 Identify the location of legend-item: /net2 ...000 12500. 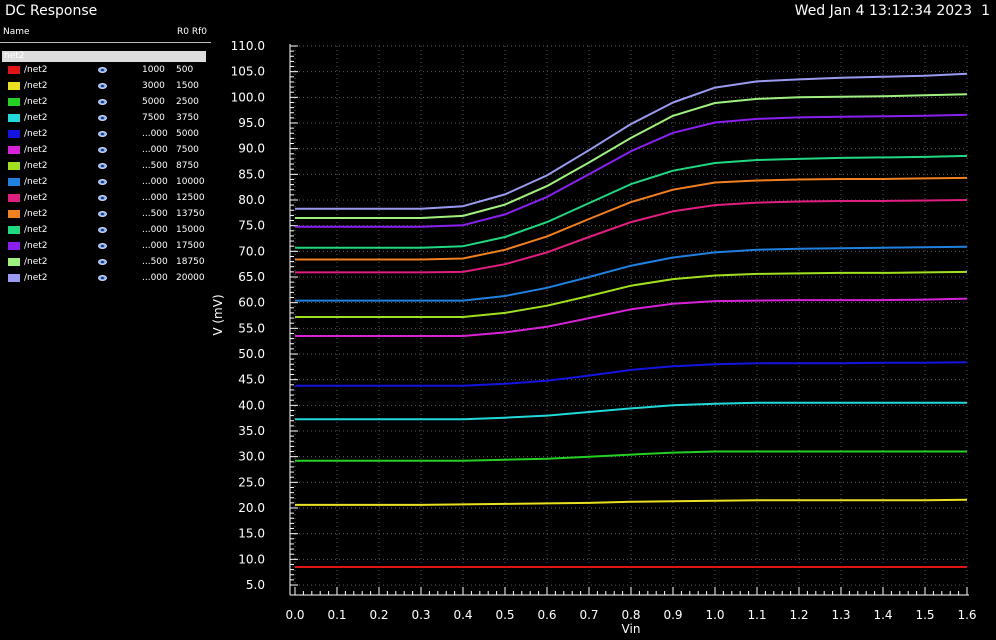
(105, 199).